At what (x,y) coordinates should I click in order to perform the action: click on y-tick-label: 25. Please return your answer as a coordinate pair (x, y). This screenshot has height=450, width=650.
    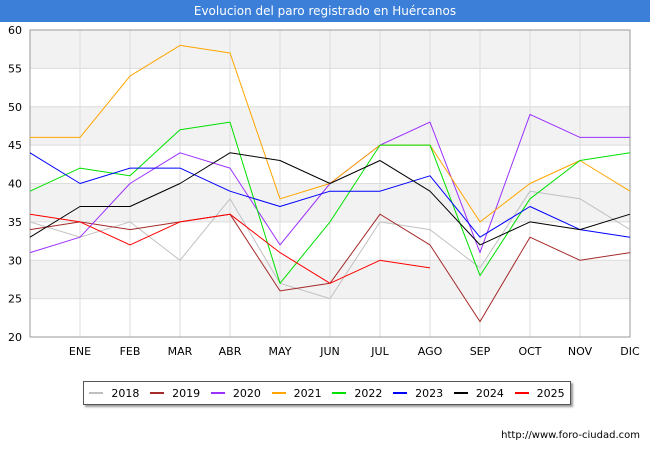
    Looking at the image, I should click on (15, 299).